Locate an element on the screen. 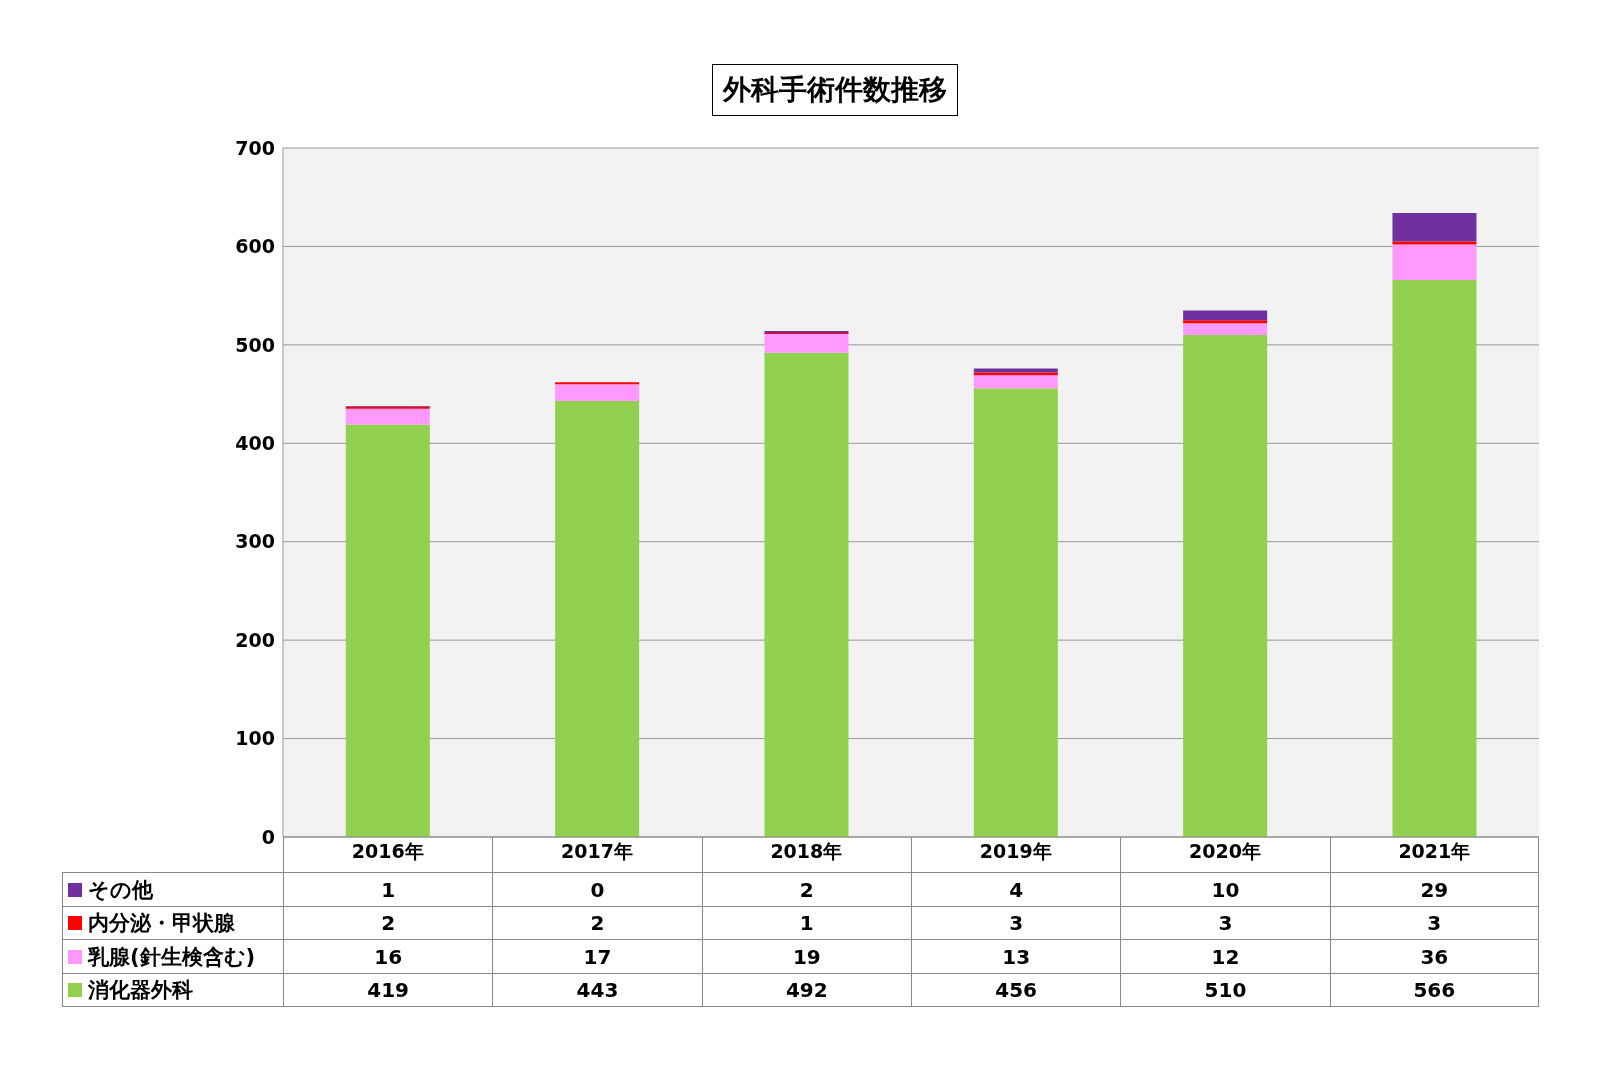 The height and width of the screenshot is (1066, 1600). y-tick-label: 500 is located at coordinates (255, 344).